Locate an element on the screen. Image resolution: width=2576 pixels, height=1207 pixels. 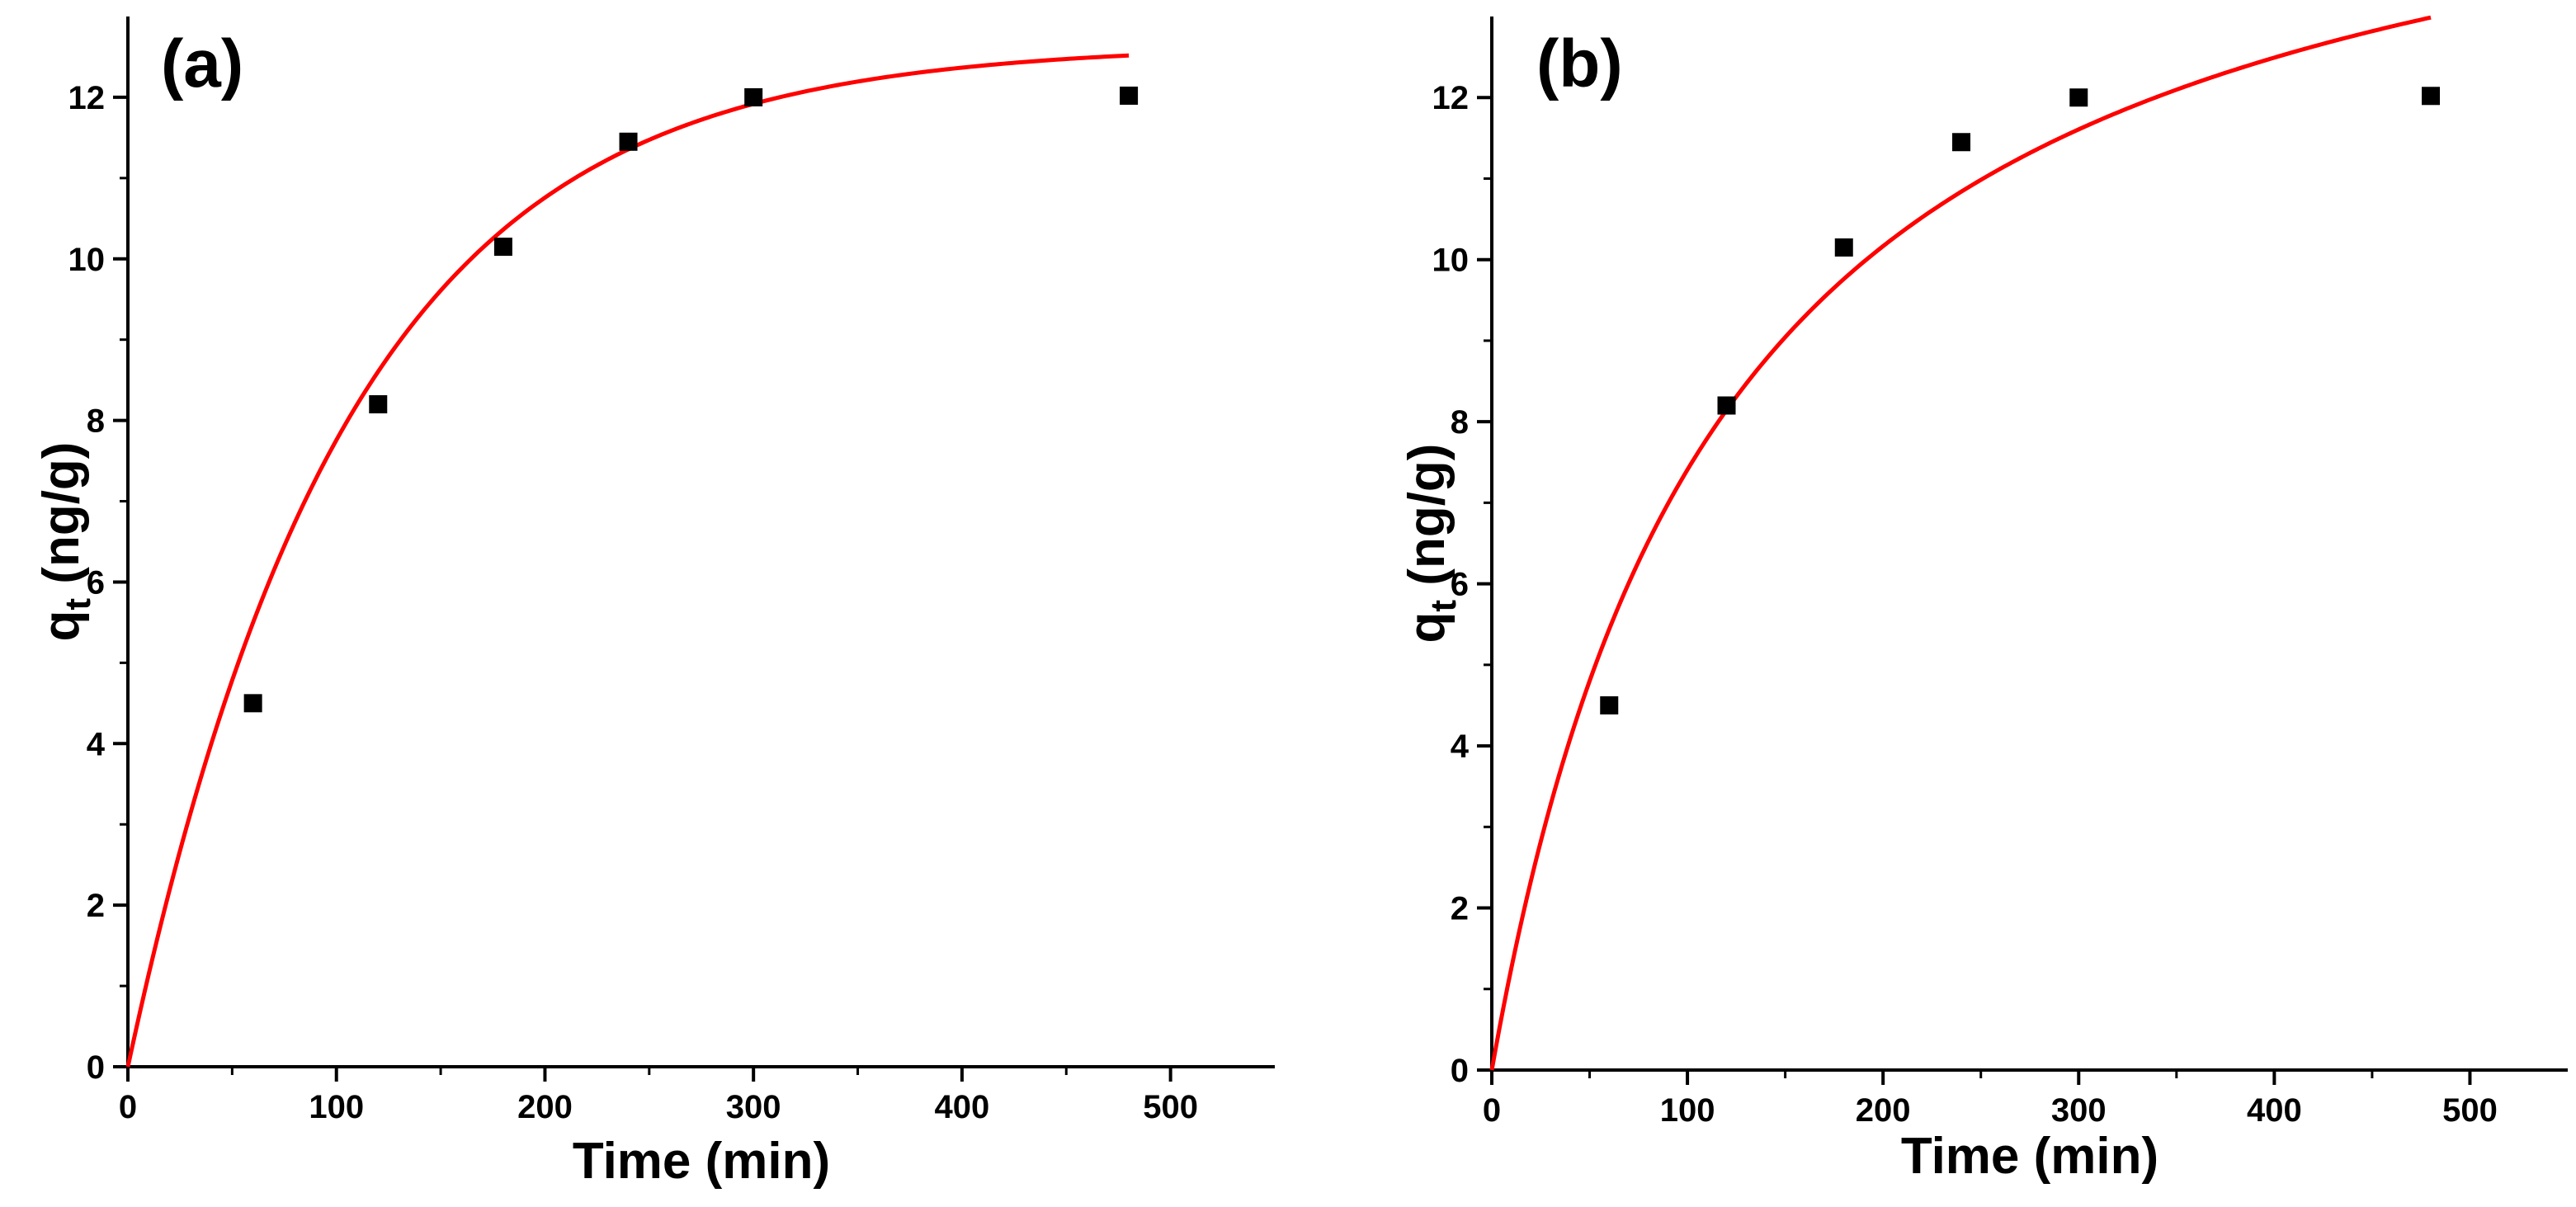
panel-label: (b) is located at coordinates (1579, 63).